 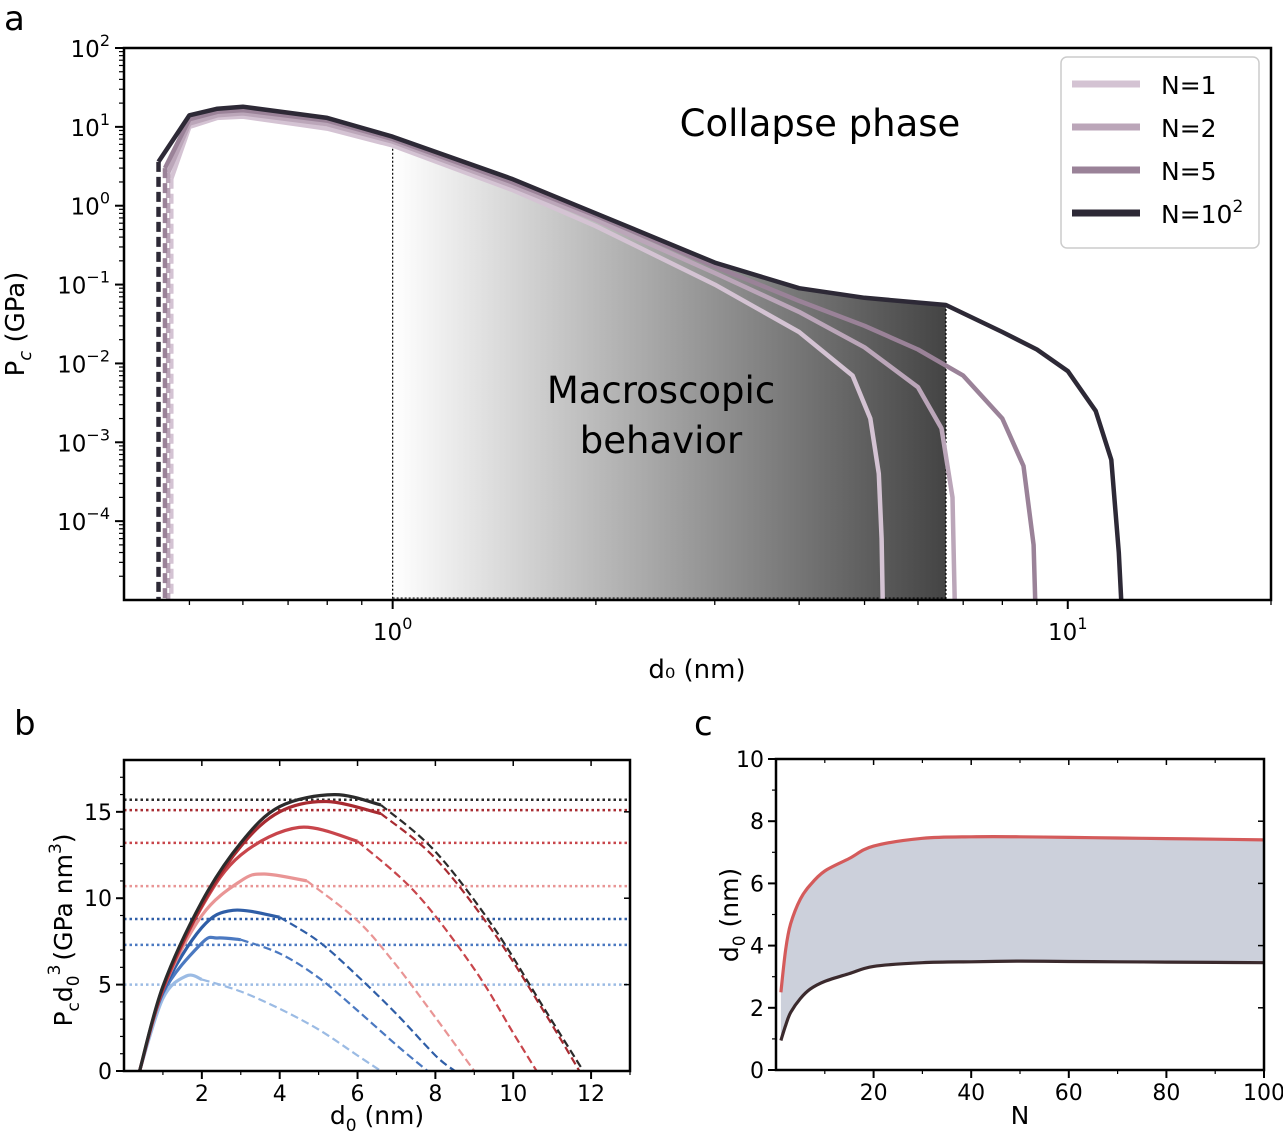 What do you see at coordinates (392, 630) in the screenshot?
I see `panel-a-xtick-label-0: 10⁰` at bounding box center [392, 630].